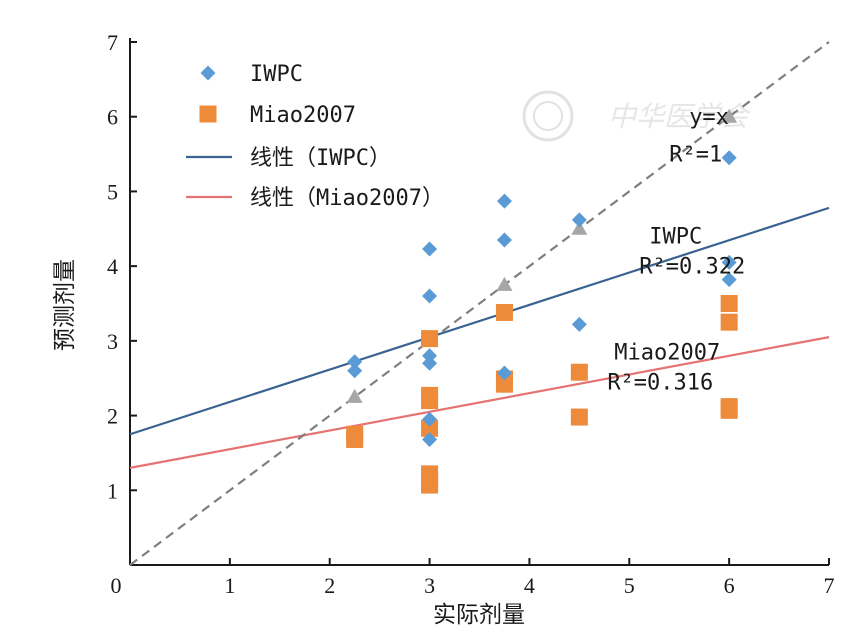  Describe the element at coordinates (829, 585) in the screenshot. I see `x-tick-label: 7` at that location.